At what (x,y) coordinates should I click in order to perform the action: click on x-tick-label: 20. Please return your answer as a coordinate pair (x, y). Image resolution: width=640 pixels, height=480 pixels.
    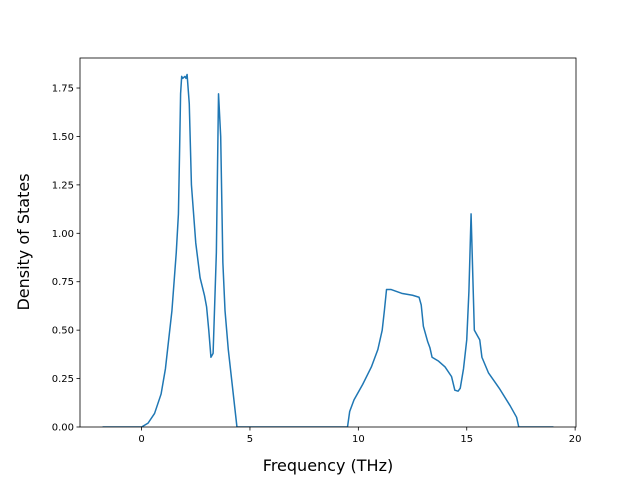
    Looking at the image, I should click on (575, 439).